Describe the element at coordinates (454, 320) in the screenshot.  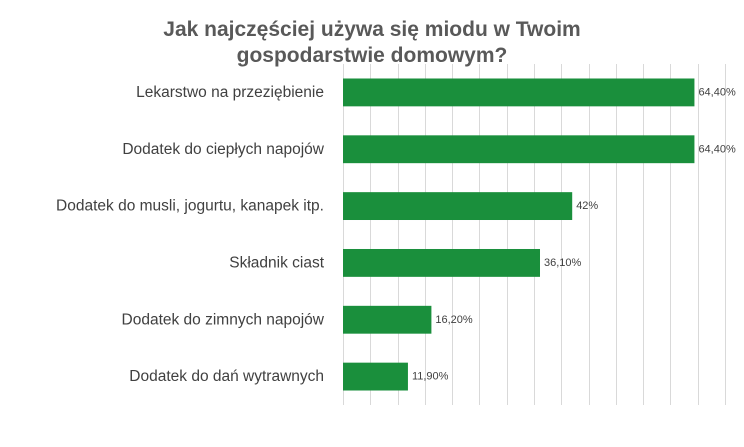
I see `data-label: 16,20%` at that location.